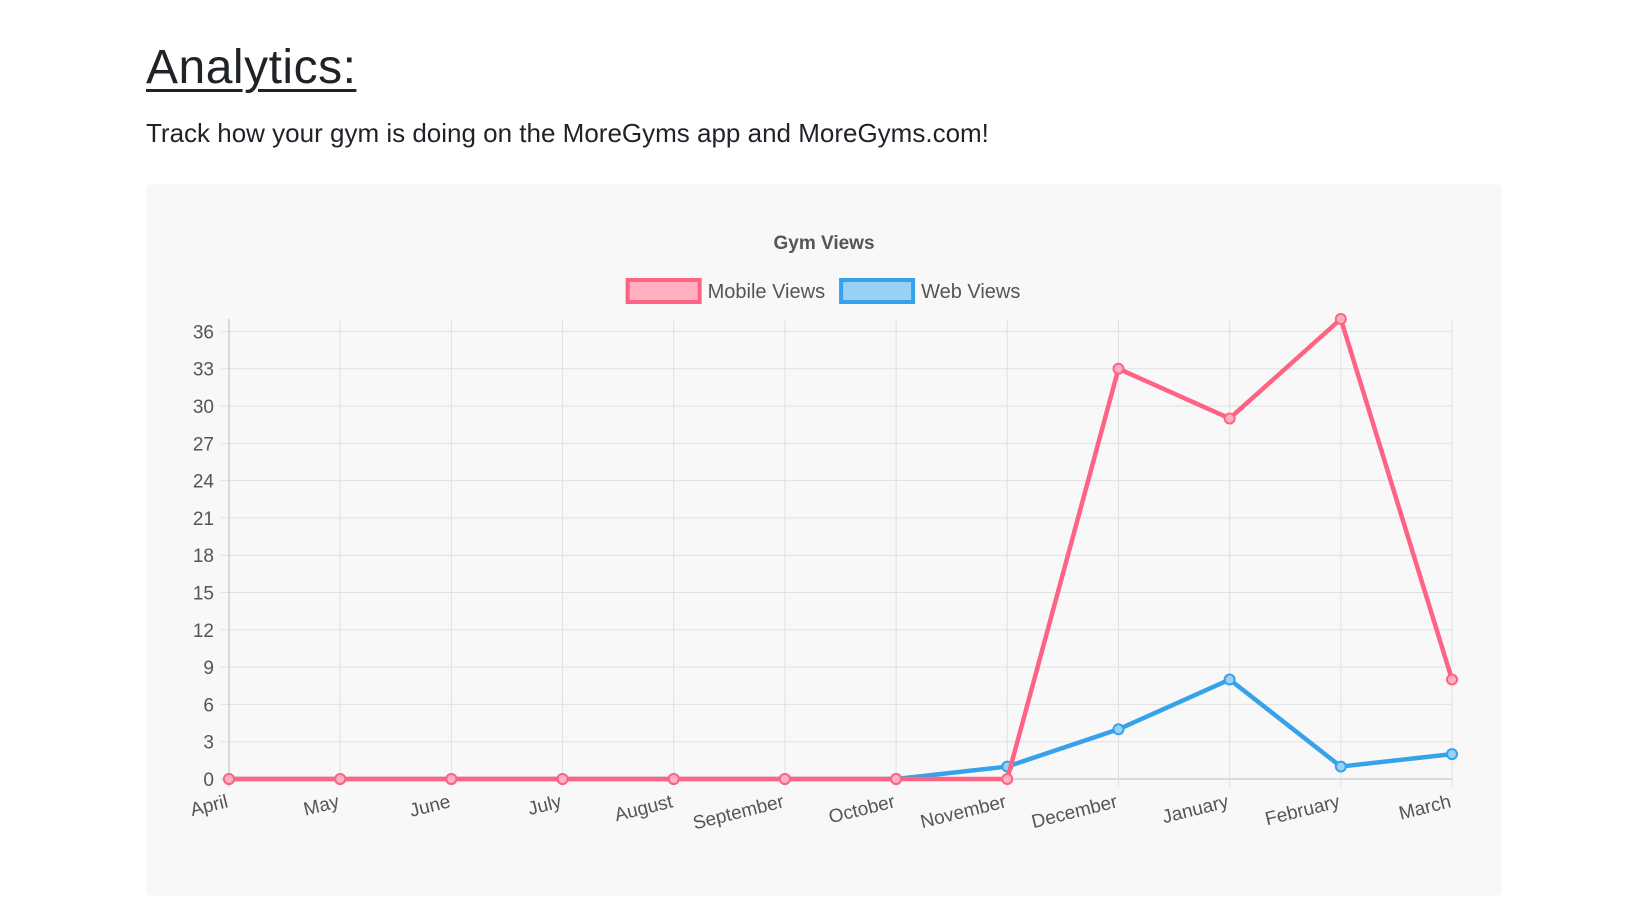 This screenshot has width=1640, height=924. I want to click on x-tick-label: July, so click(545, 805).